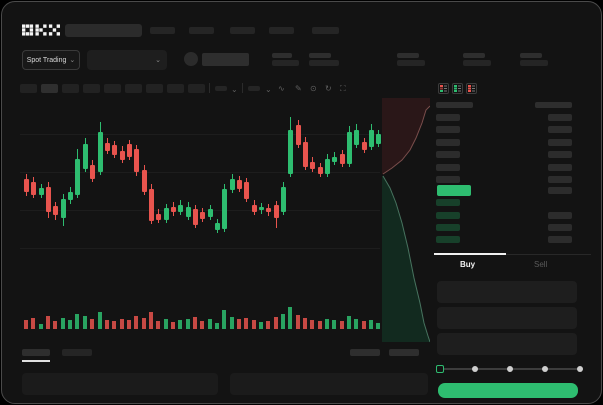  Describe the element at coordinates (541, 264) in the screenshot. I see `tab-sell: Sell` at that location.